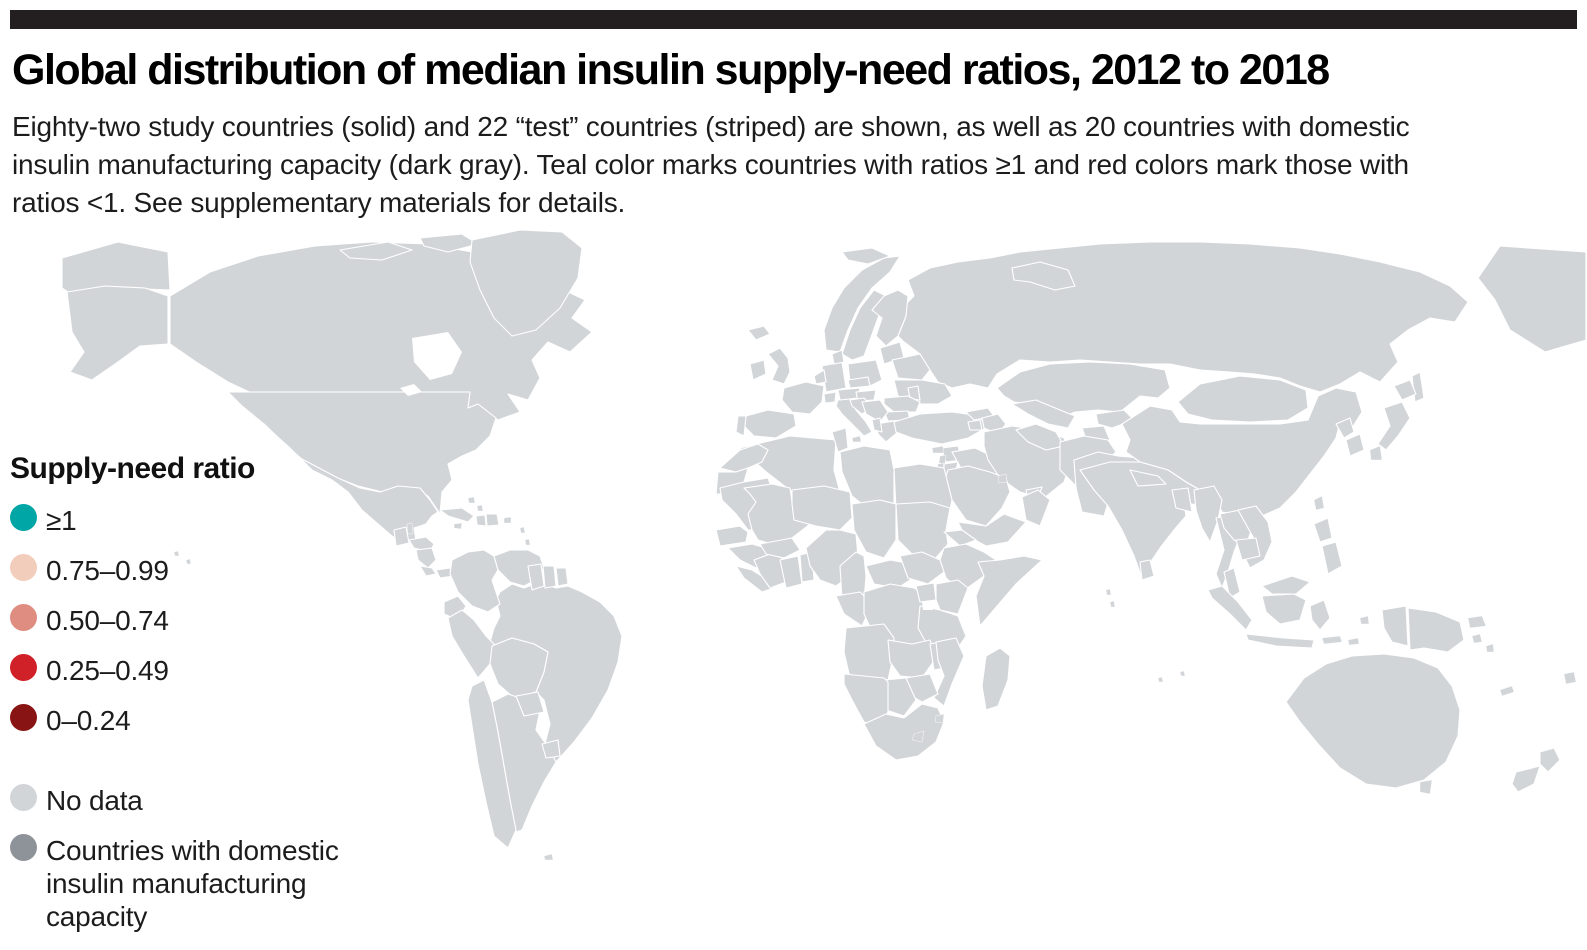  What do you see at coordinates (859, 382) in the screenshot?
I see `country-czechia` at bounding box center [859, 382].